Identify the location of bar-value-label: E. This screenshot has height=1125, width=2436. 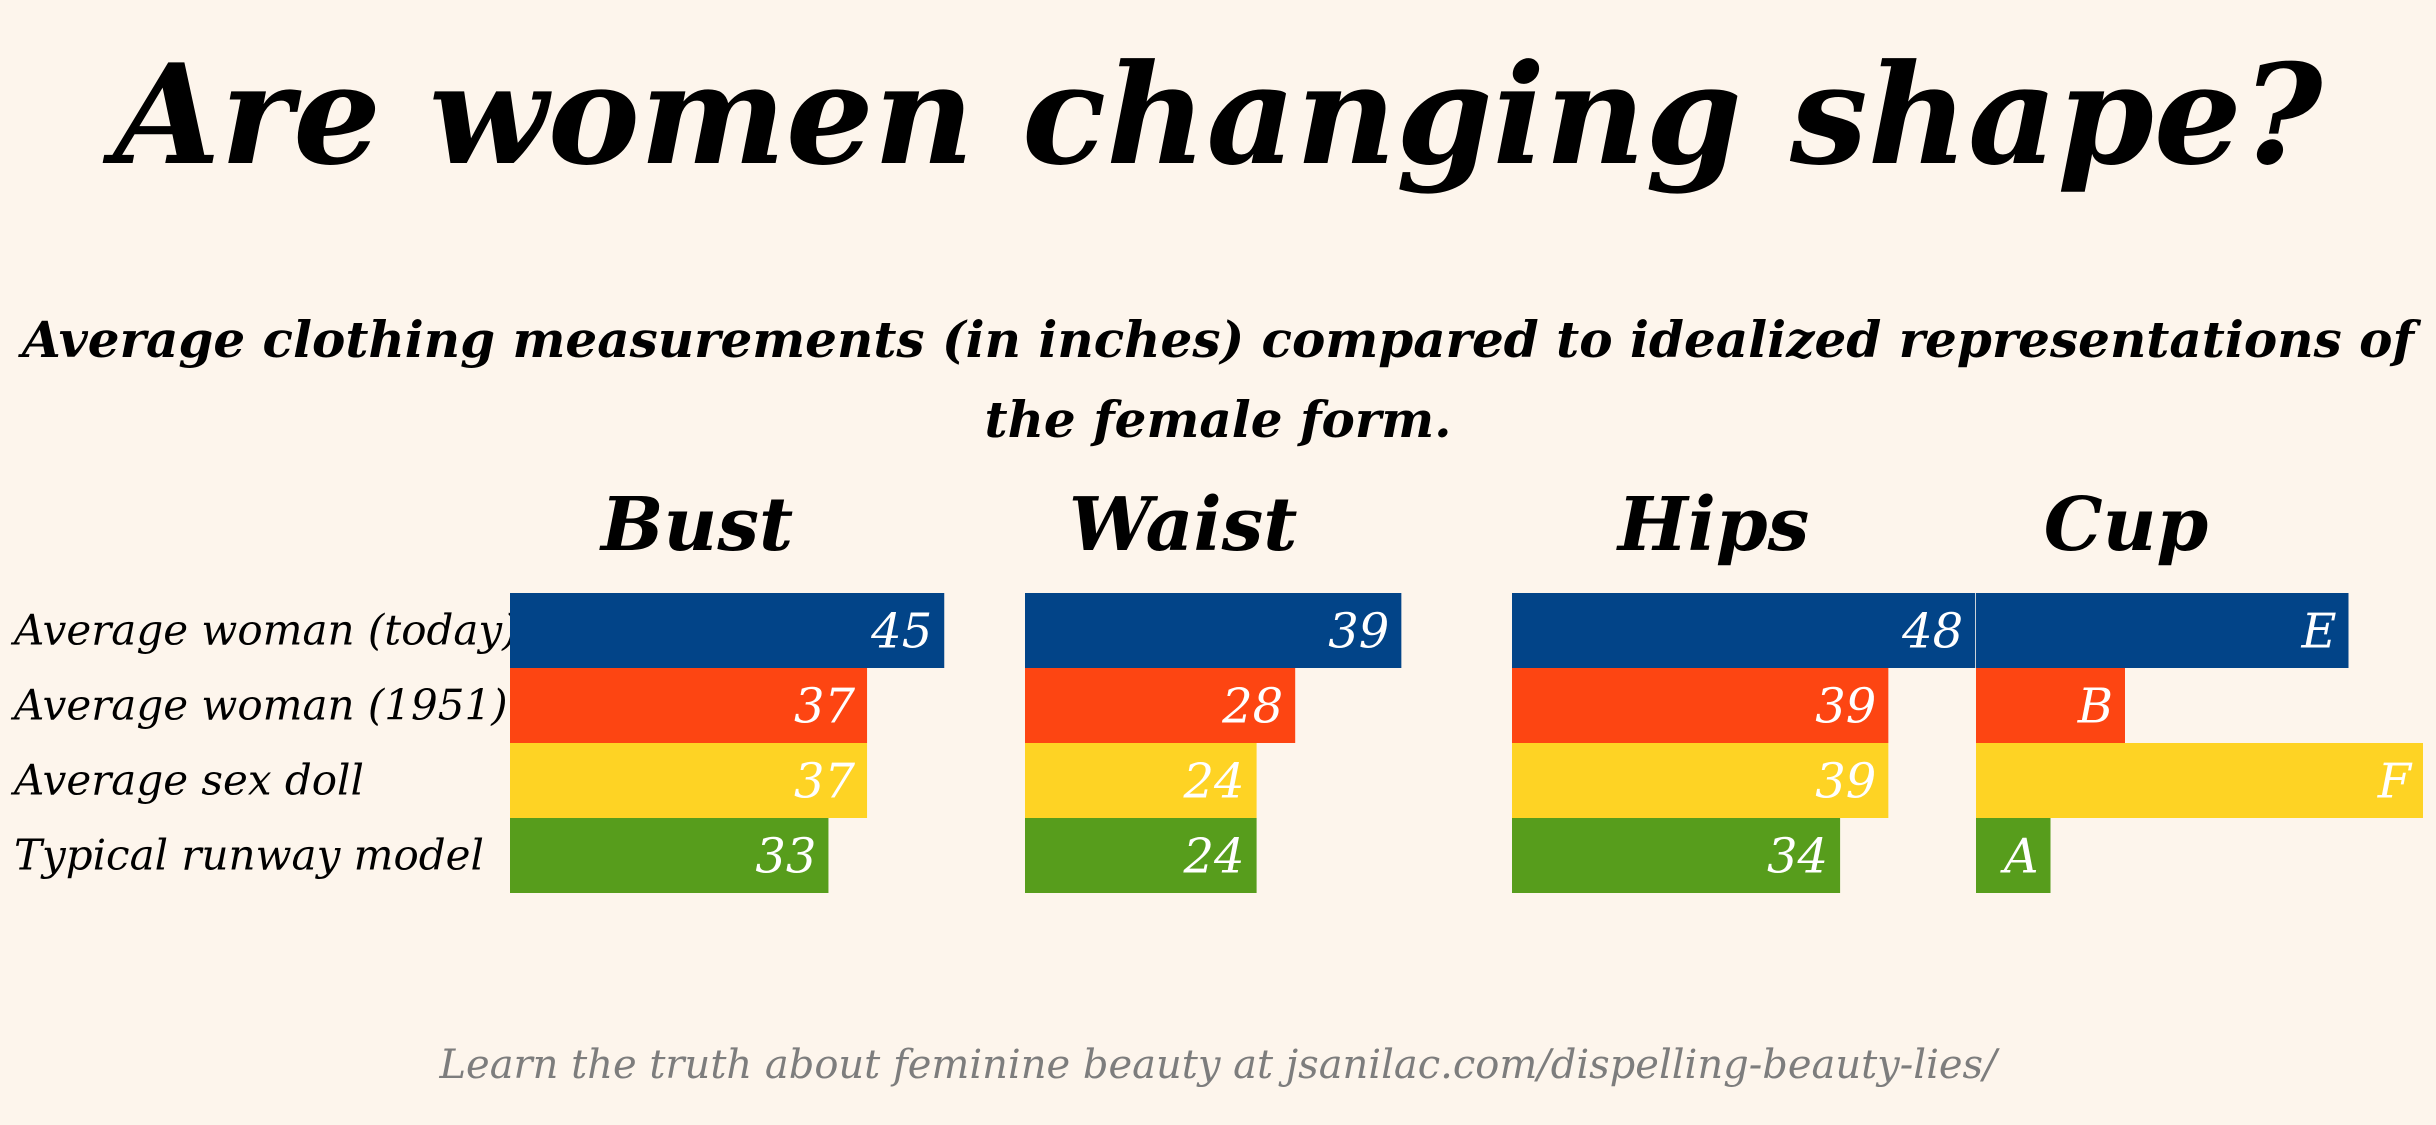
(2318, 632).